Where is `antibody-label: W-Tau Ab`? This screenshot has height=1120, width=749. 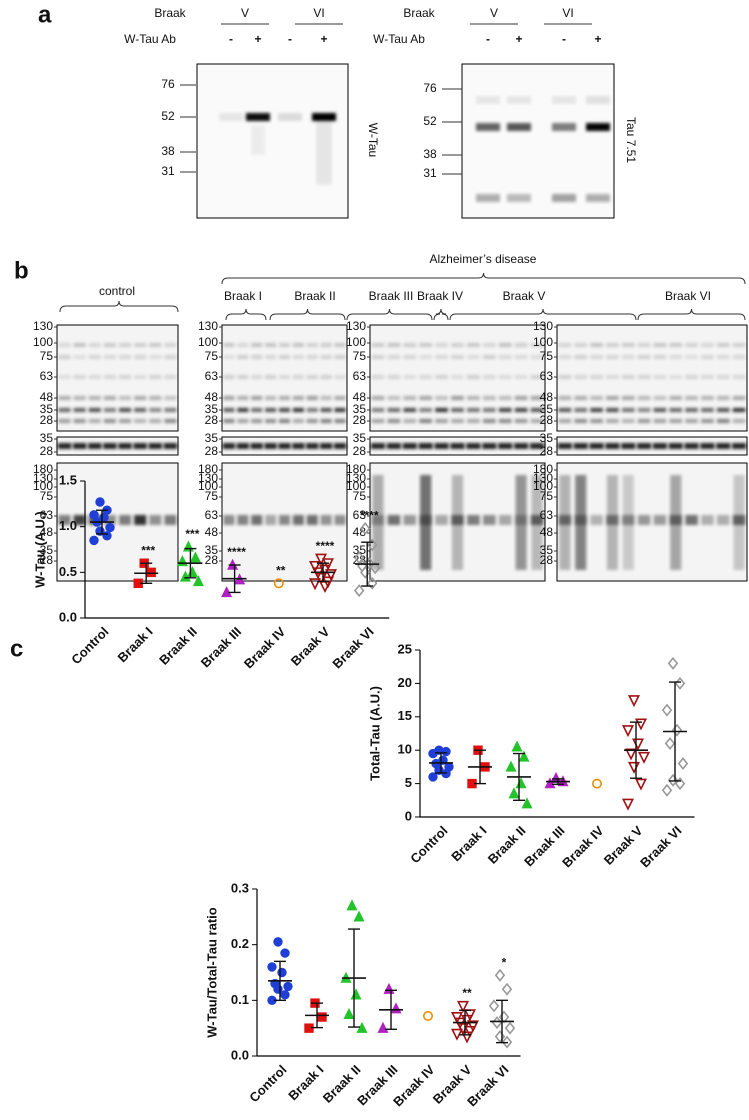 antibody-label: W-Tau Ab is located at coordinates (150, 39).